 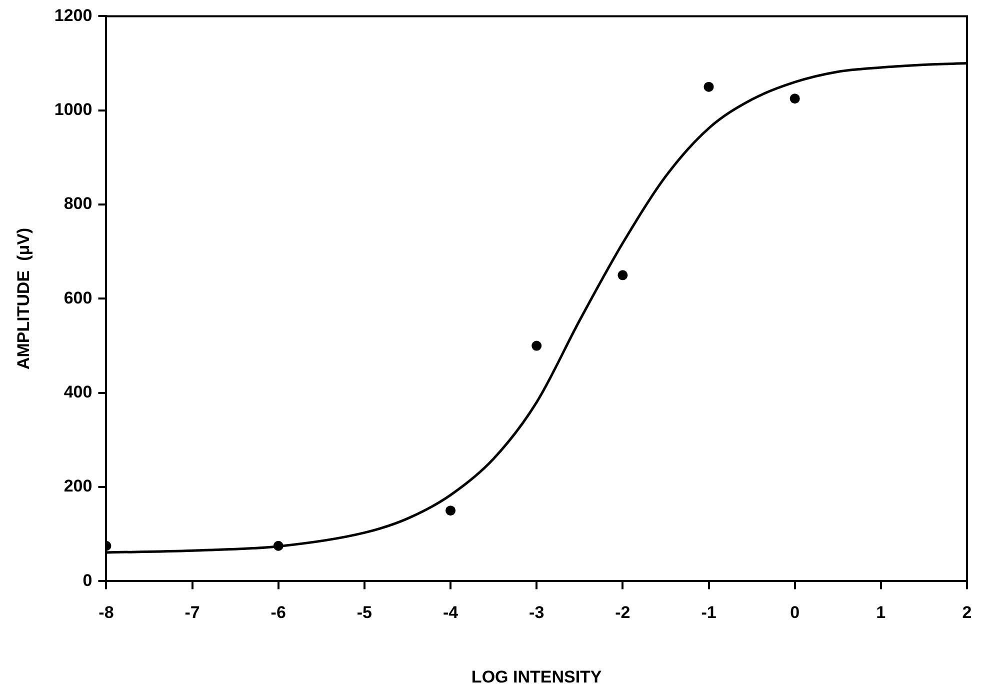 What do you see at coordinates (23, 299) in the screenshot?
I see `y-axis-title: AMPLITUDE (μV)` at bounding box center [23, 299].